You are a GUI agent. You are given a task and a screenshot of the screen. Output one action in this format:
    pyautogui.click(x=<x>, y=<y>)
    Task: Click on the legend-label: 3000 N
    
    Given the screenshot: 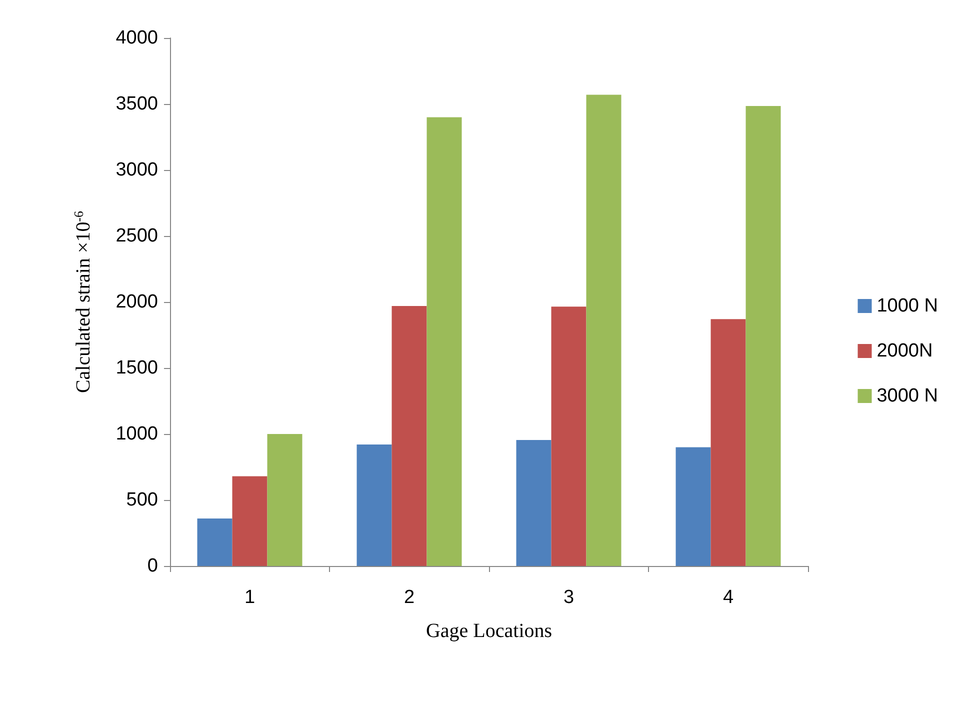 What is the action you would take?
    pyautogui.click(x=907, y=396)
    